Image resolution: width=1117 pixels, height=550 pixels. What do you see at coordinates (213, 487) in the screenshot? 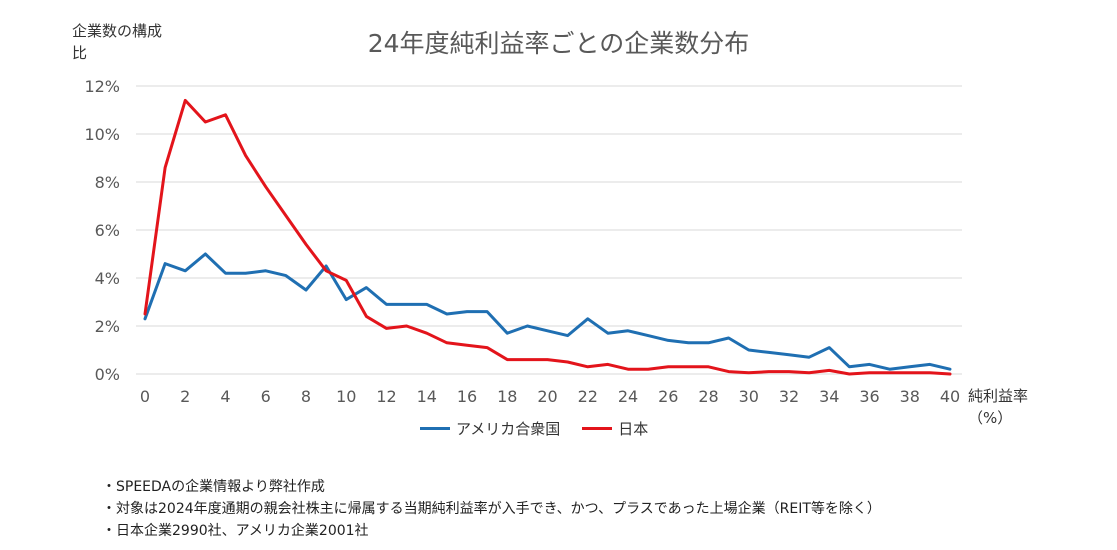
I see `footnote: ・SPEEDAの企業情報より弊社作成` at bounding box center [213, 487].